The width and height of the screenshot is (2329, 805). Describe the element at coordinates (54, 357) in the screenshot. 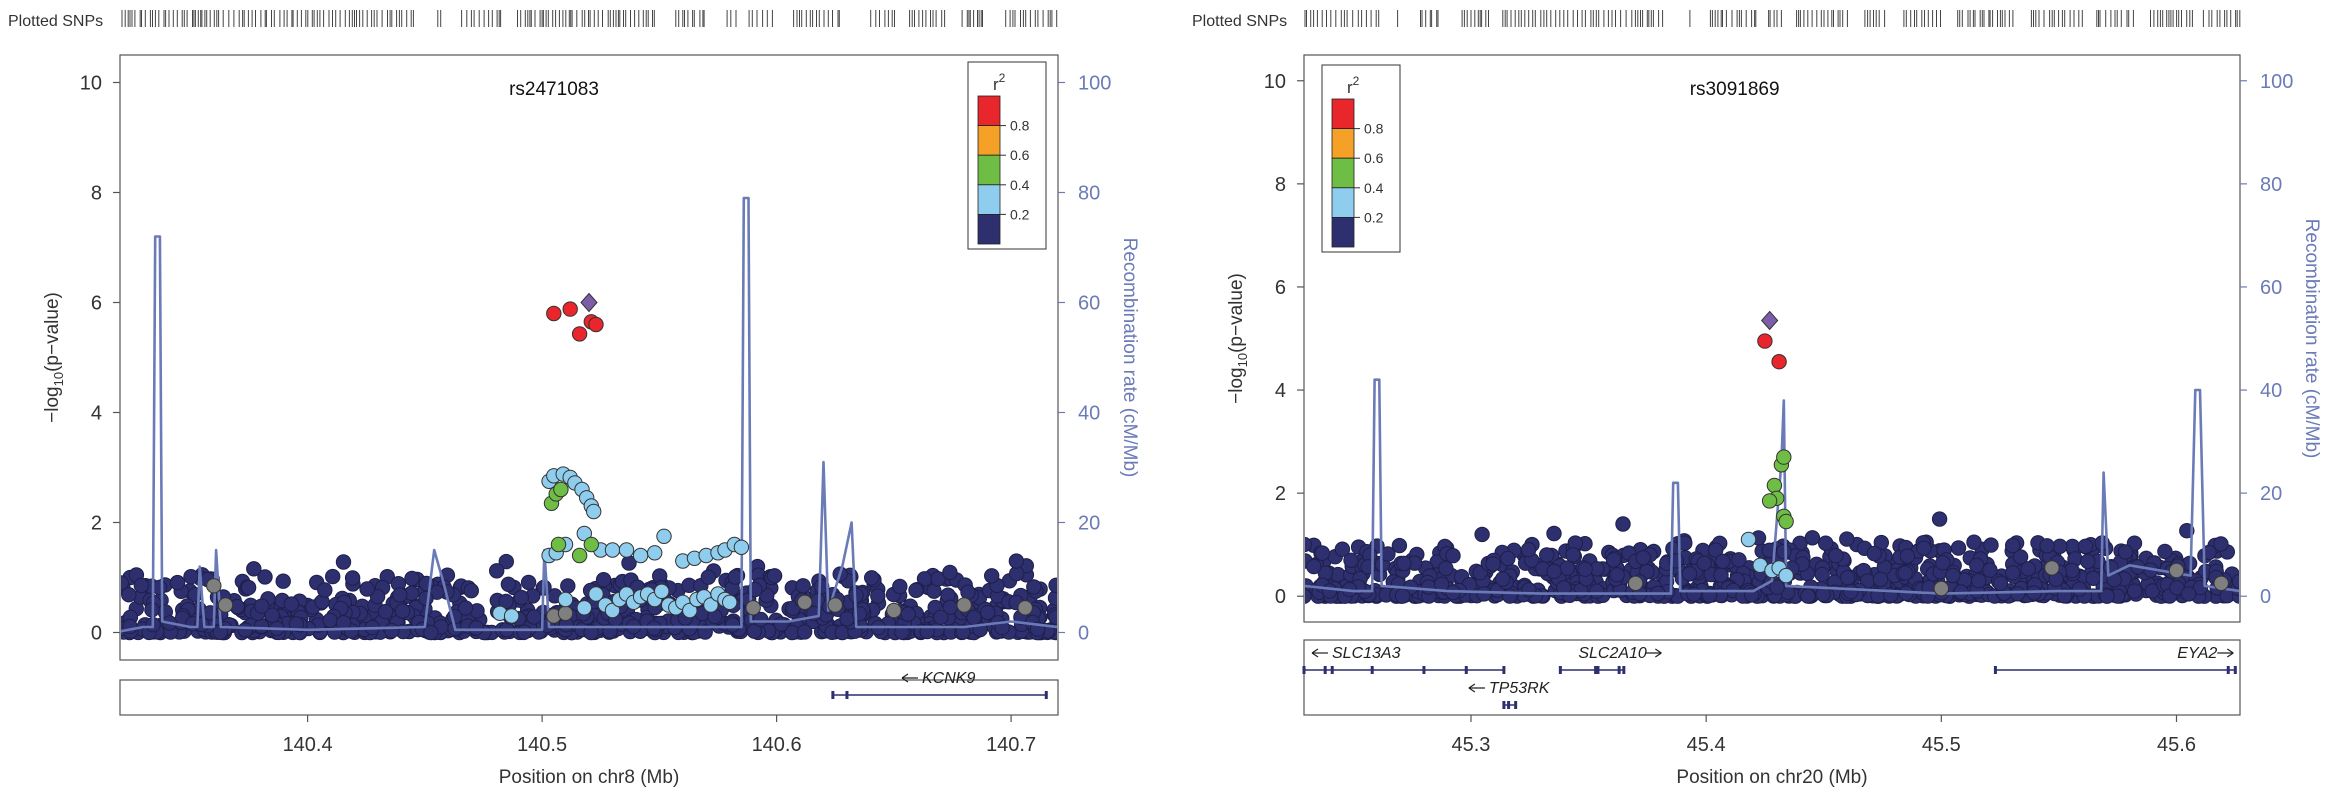

I see `y-axis-label: −log10(p−value)` at that location.